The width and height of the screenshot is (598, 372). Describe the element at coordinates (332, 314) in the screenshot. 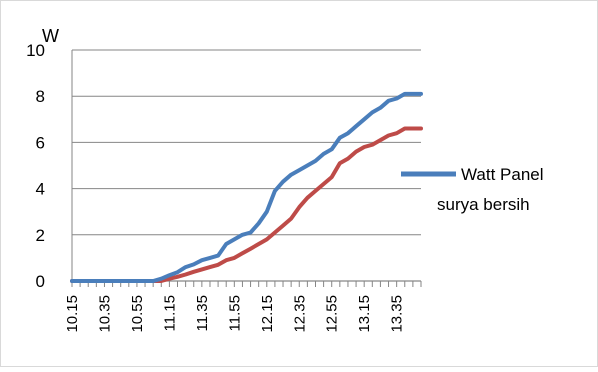

I see `x-tick-label: 12.55` at that location.